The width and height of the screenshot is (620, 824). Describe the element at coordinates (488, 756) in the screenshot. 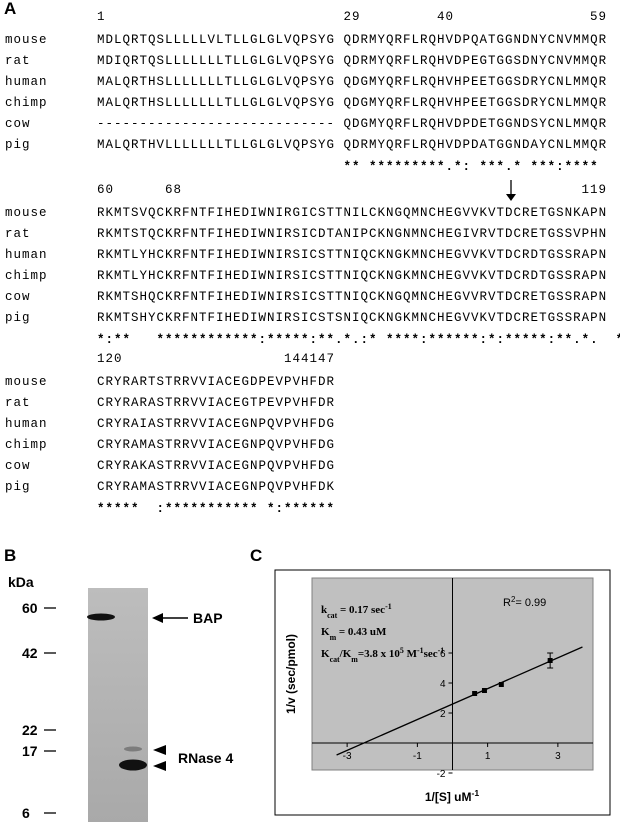

I see `x-tick-label: 1` at that location.